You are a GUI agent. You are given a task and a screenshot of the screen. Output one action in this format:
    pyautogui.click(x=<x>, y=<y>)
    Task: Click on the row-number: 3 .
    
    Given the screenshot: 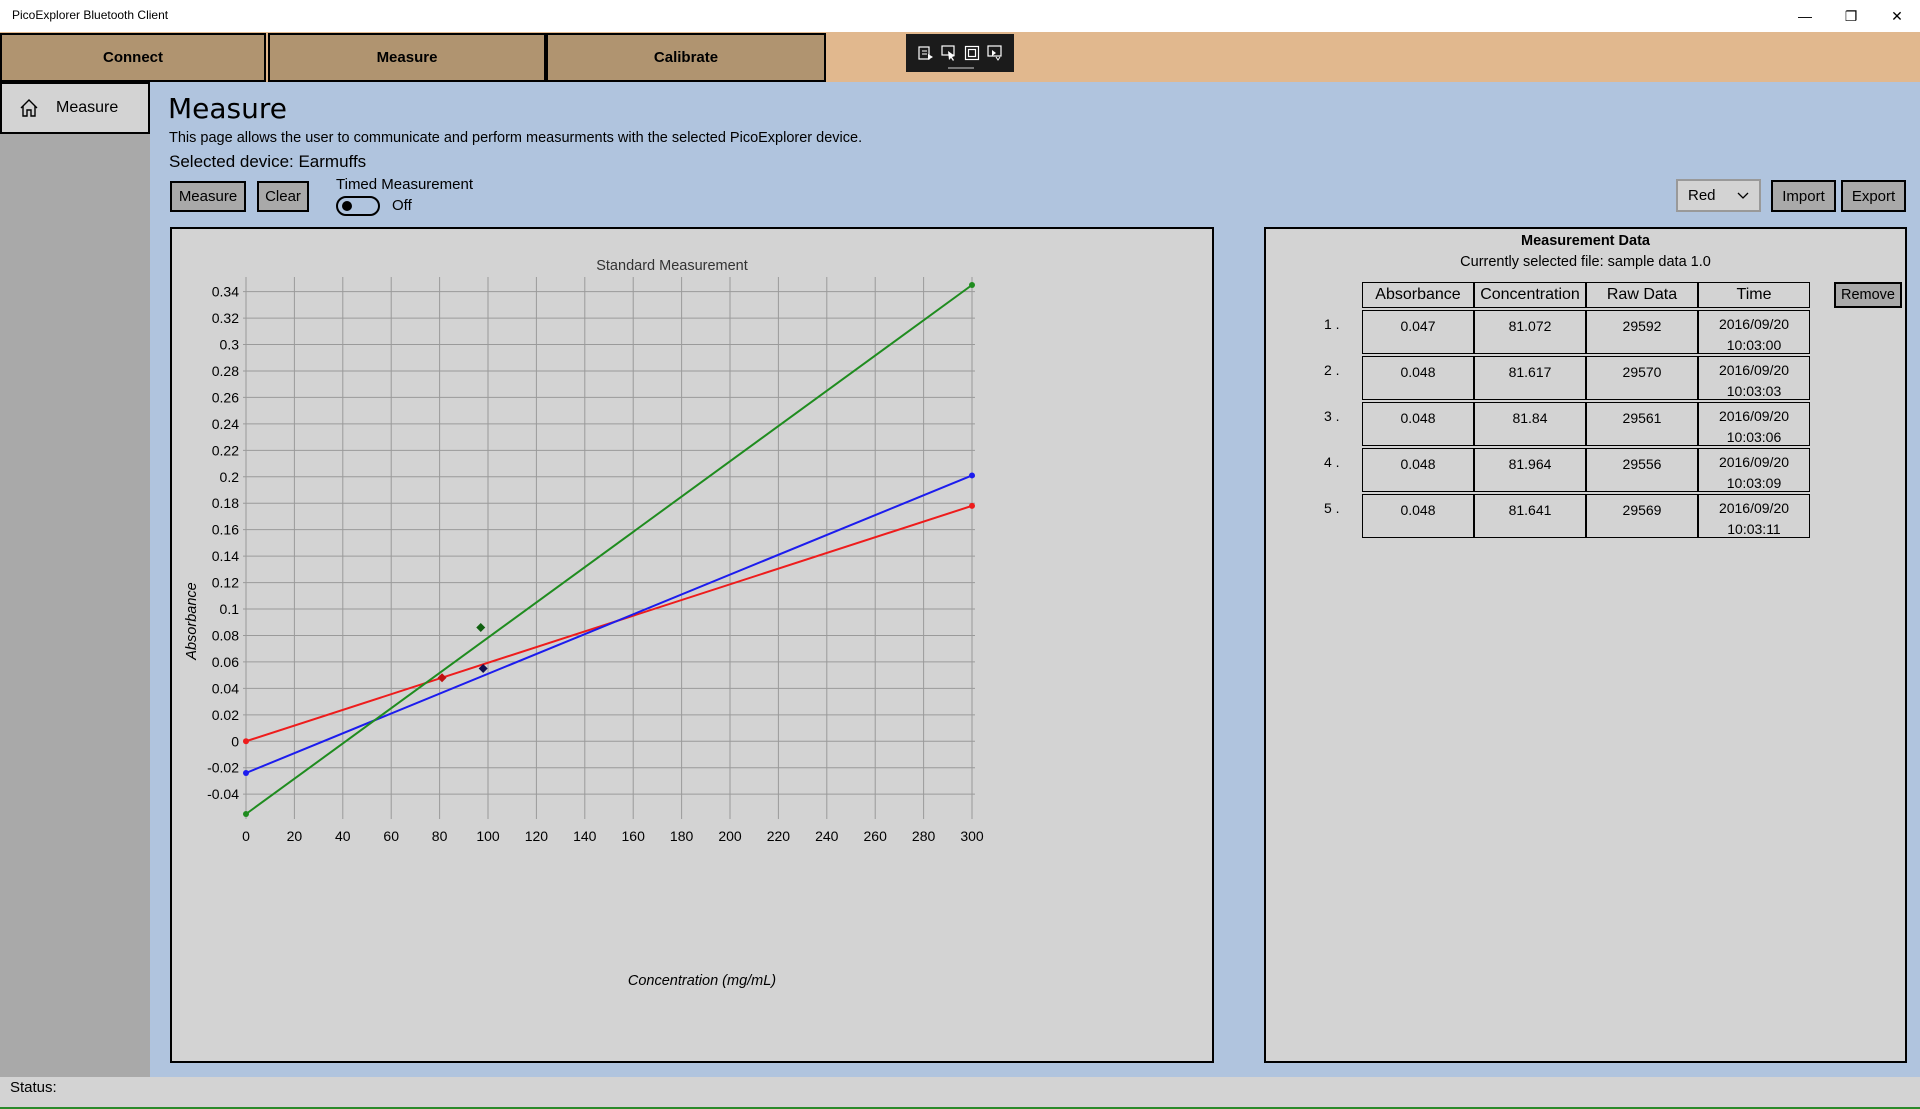 What is the action you would take?
    pyautogui.click(x=1332, y=416)
    